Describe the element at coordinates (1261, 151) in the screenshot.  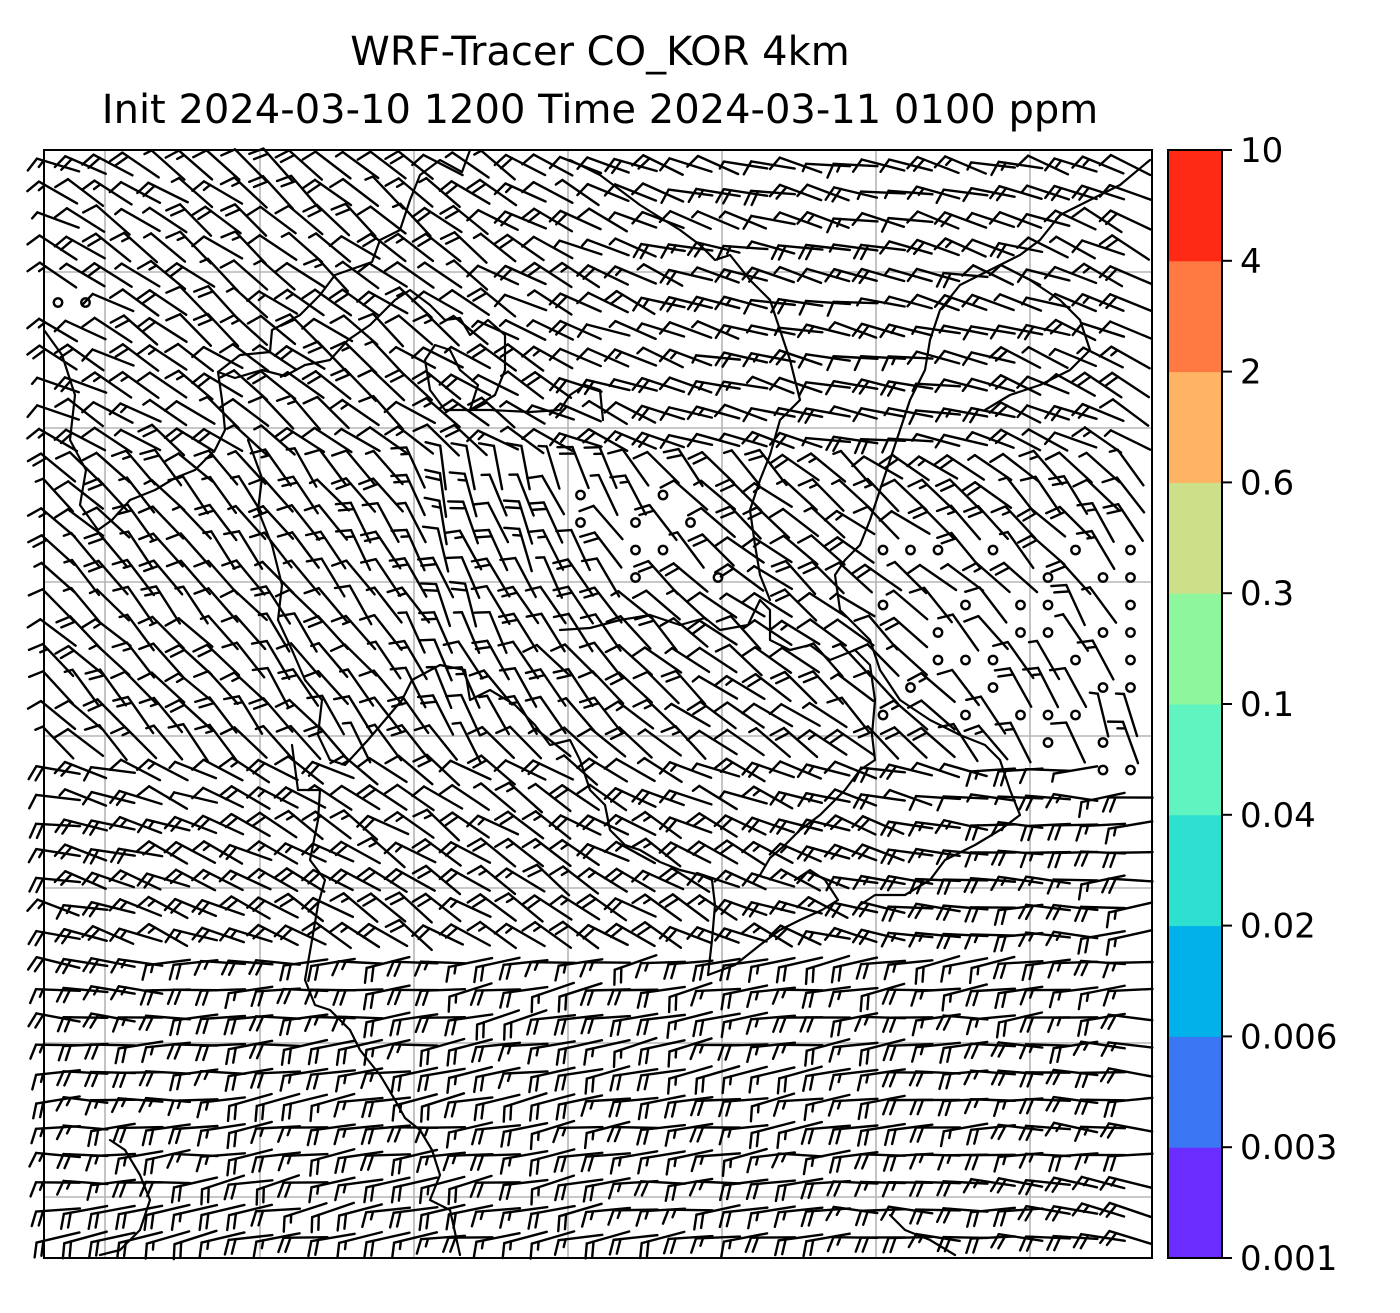
I see `colorbar-tick-label: 10` at that location.